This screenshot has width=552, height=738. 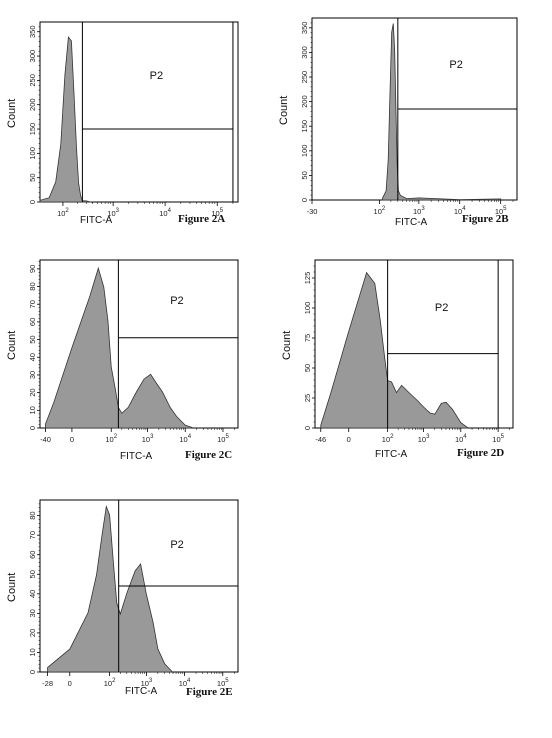 What do you see at coordinates (45, 439) in the screenshot?
I see `x-tick-label: -40` at bounding box center [45, 439].